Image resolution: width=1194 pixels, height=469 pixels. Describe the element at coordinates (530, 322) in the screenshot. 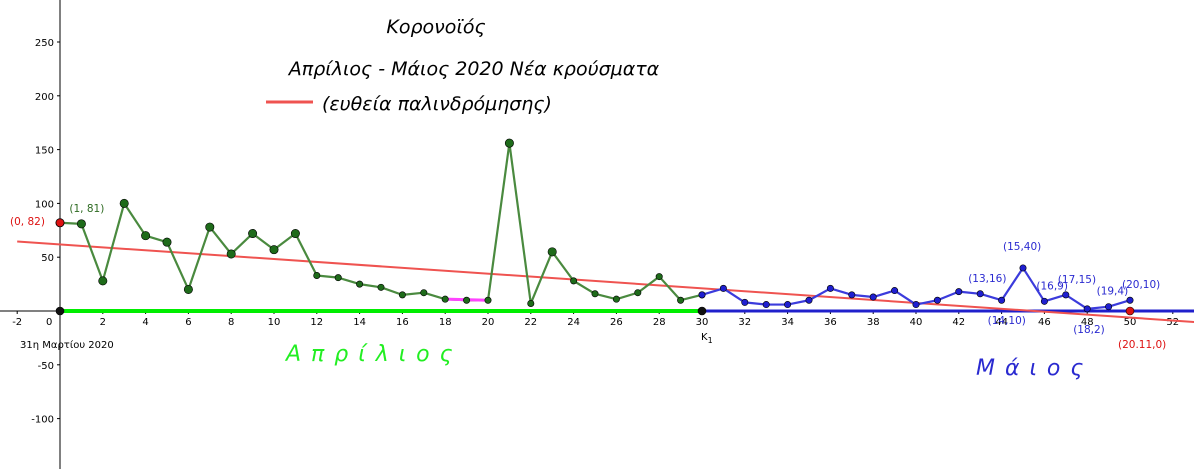

I see `x-tick-label: 22` at that location.